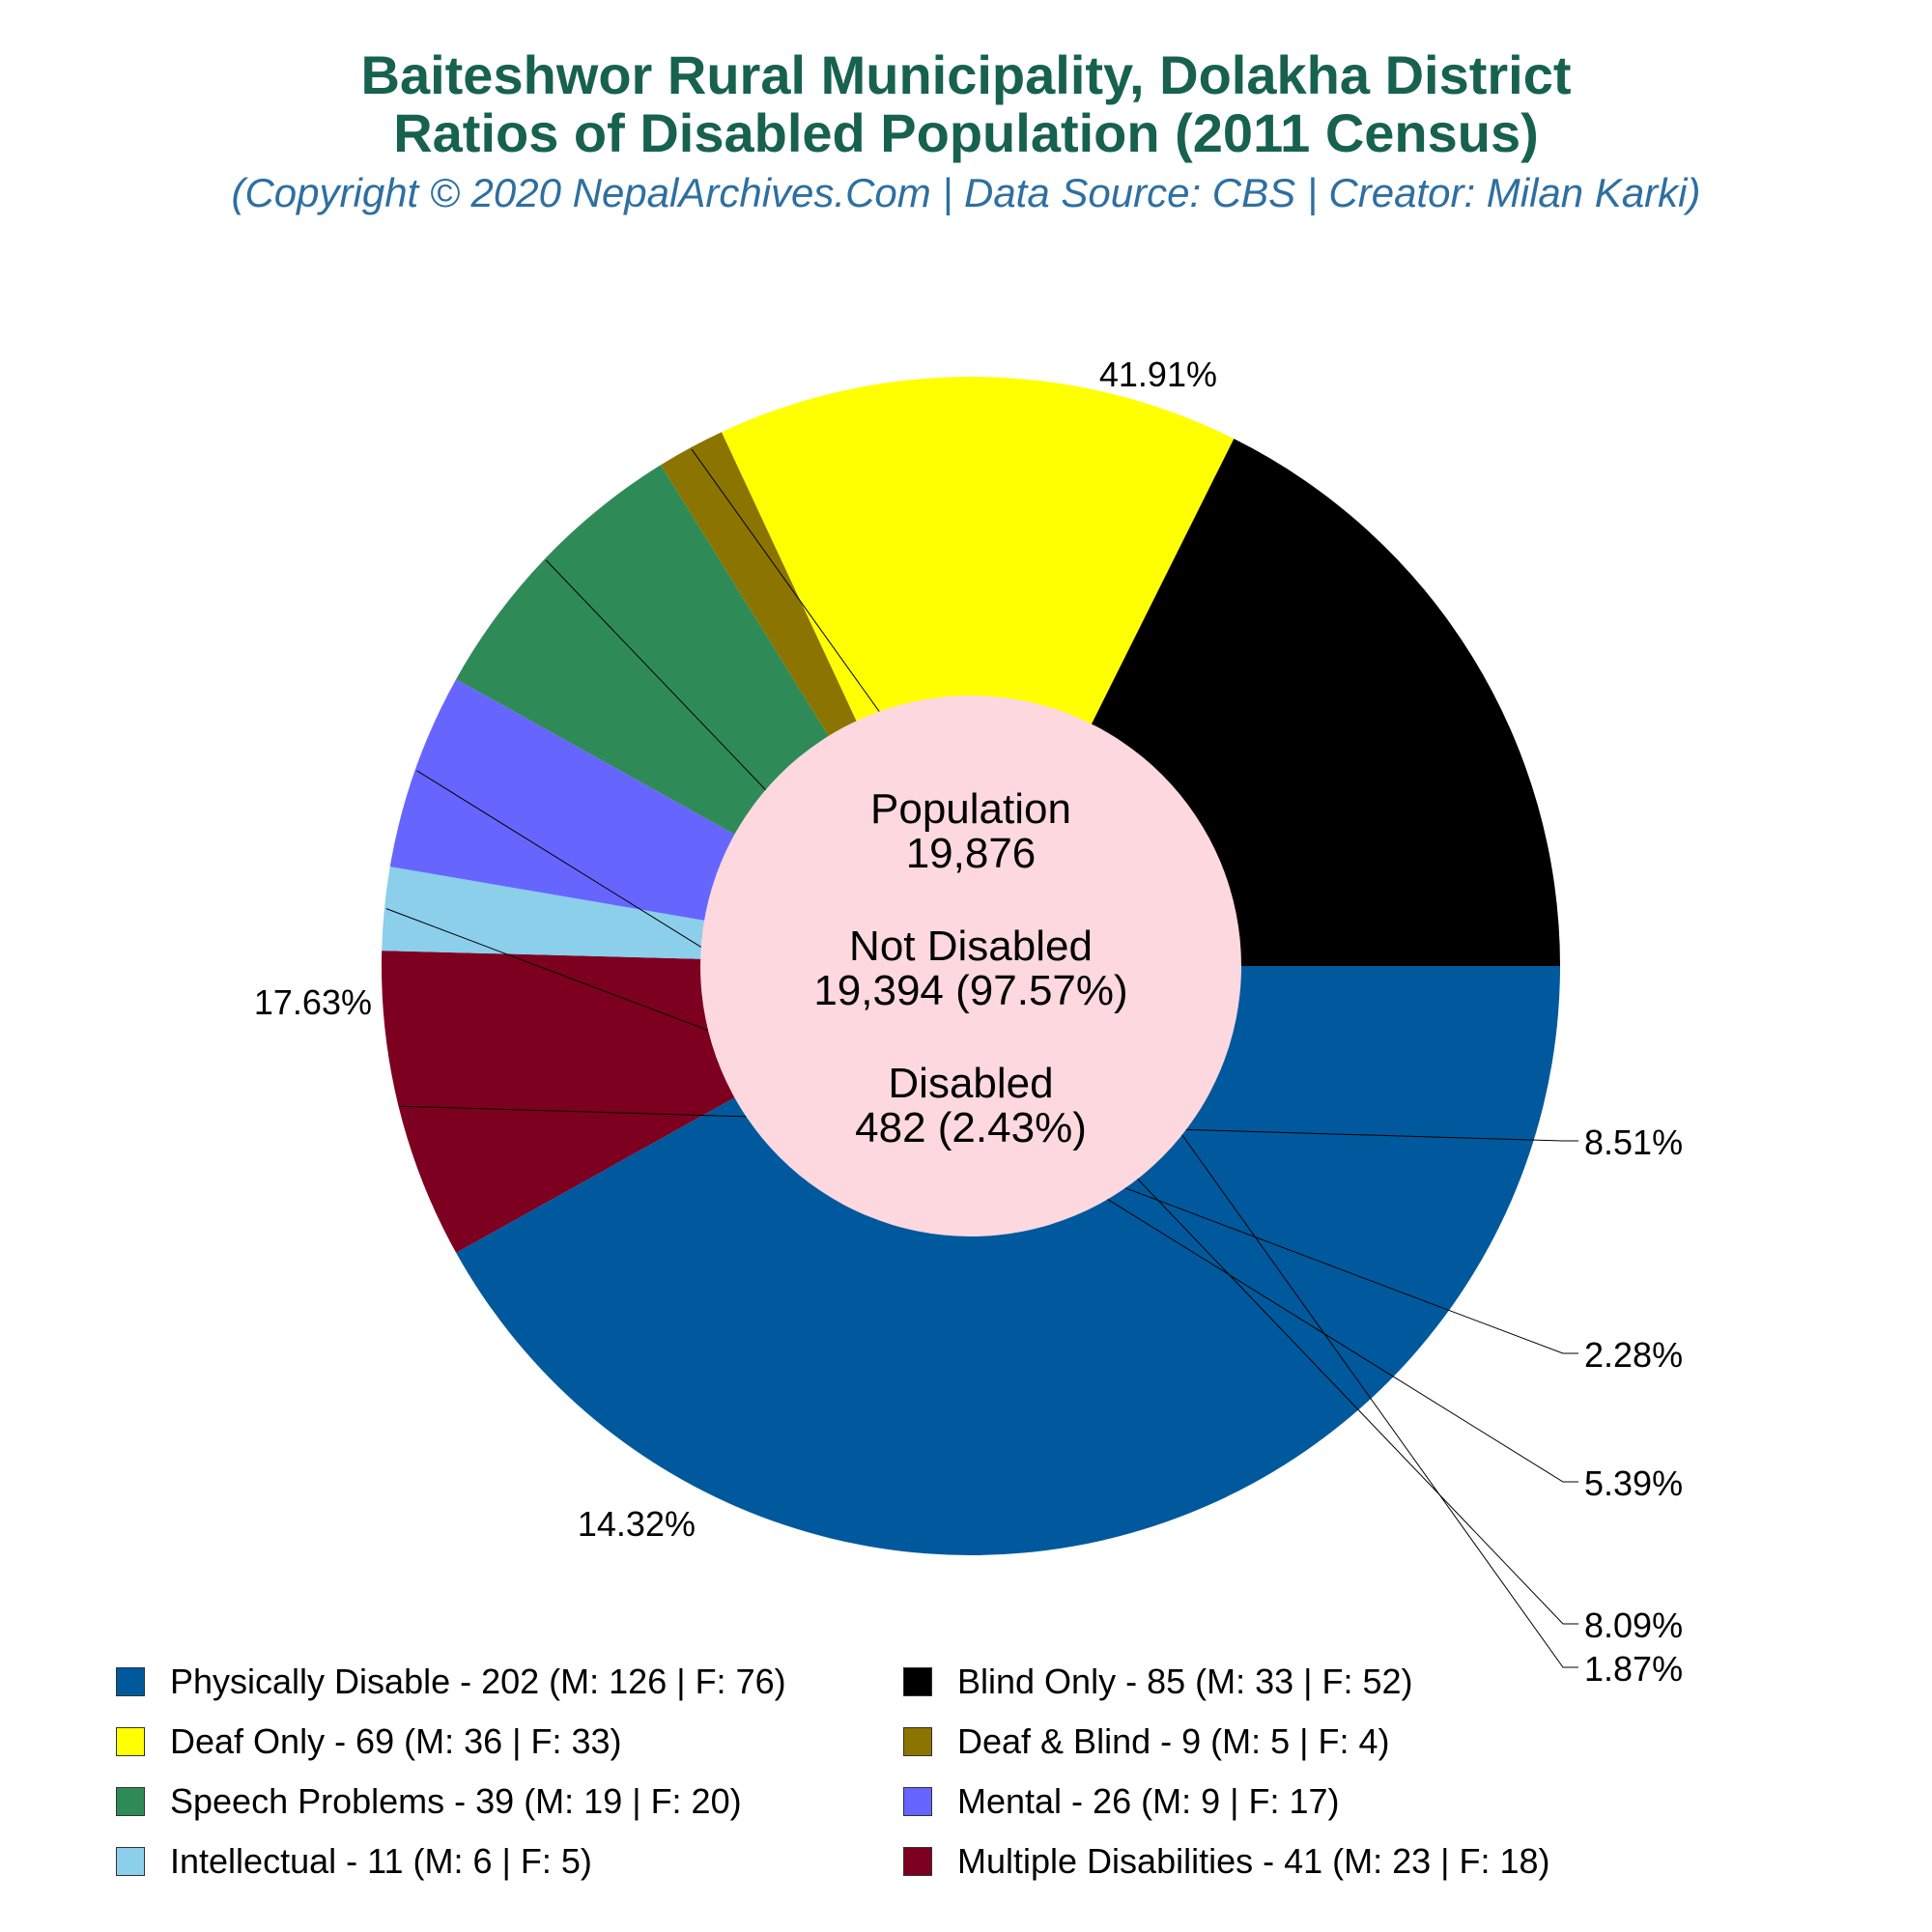 The height and width of the screenshot is (1932, 1932). Describe the element at coordinates (1633, 1669) in the screenshot. I see `percent-label-deaf-and-blind: 1.87%` at that location.